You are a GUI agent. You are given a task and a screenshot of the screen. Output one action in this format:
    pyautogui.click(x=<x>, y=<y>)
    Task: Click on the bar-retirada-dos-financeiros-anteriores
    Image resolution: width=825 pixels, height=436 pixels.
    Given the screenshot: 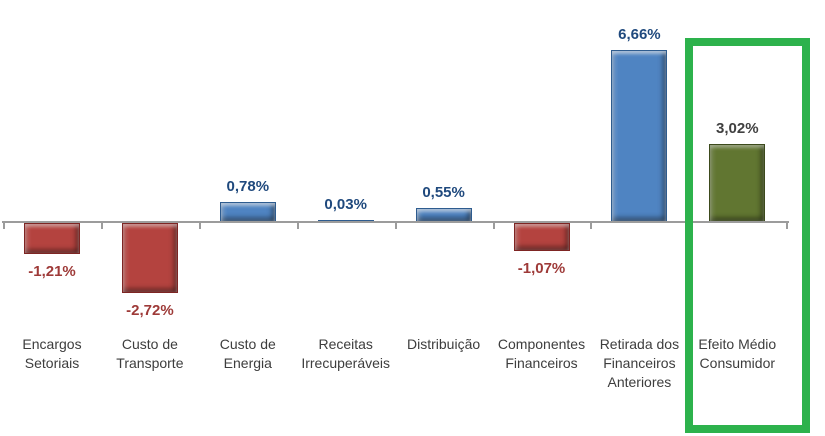 What is the action you would take?
    pyautogui.click(x=639, y=135)
    